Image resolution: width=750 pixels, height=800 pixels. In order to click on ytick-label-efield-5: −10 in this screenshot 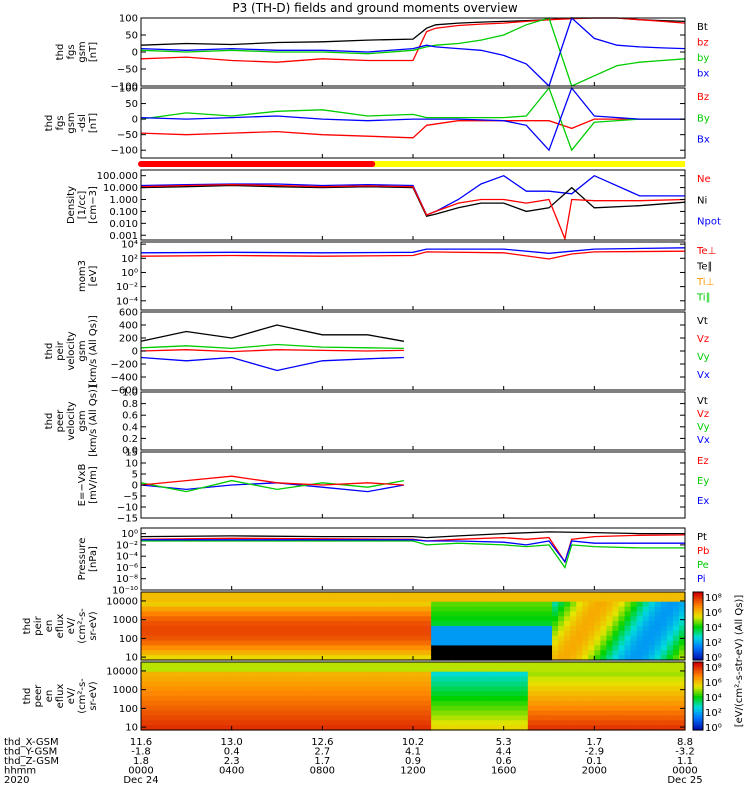, I will do `click(127, 508)`.